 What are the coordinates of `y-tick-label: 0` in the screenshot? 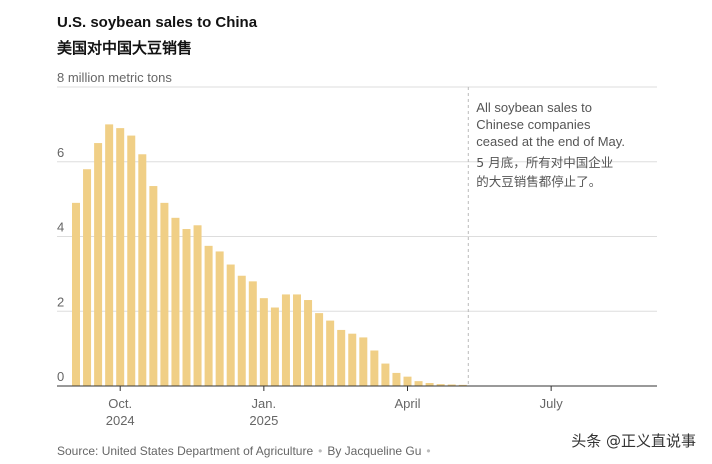 It's located at (60, 376).